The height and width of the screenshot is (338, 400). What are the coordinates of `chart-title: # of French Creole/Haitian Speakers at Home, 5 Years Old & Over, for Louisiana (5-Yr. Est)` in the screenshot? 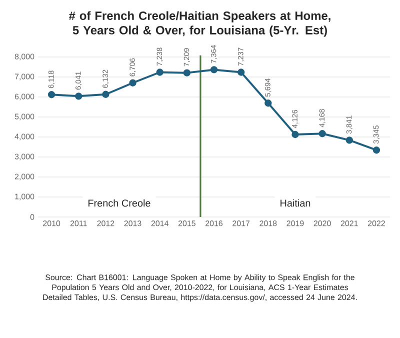 It's located at (199, 24).